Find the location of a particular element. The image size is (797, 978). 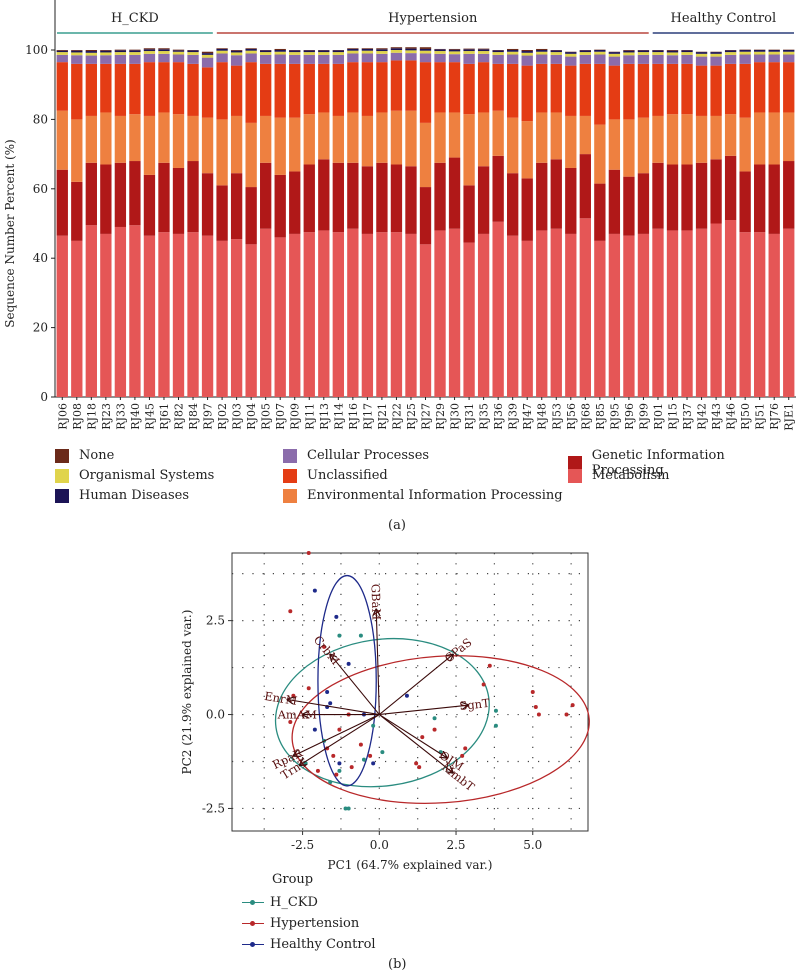

legend-item-environmental-information-processing: Environmental Information Processing is located at coordinates (423, 495).